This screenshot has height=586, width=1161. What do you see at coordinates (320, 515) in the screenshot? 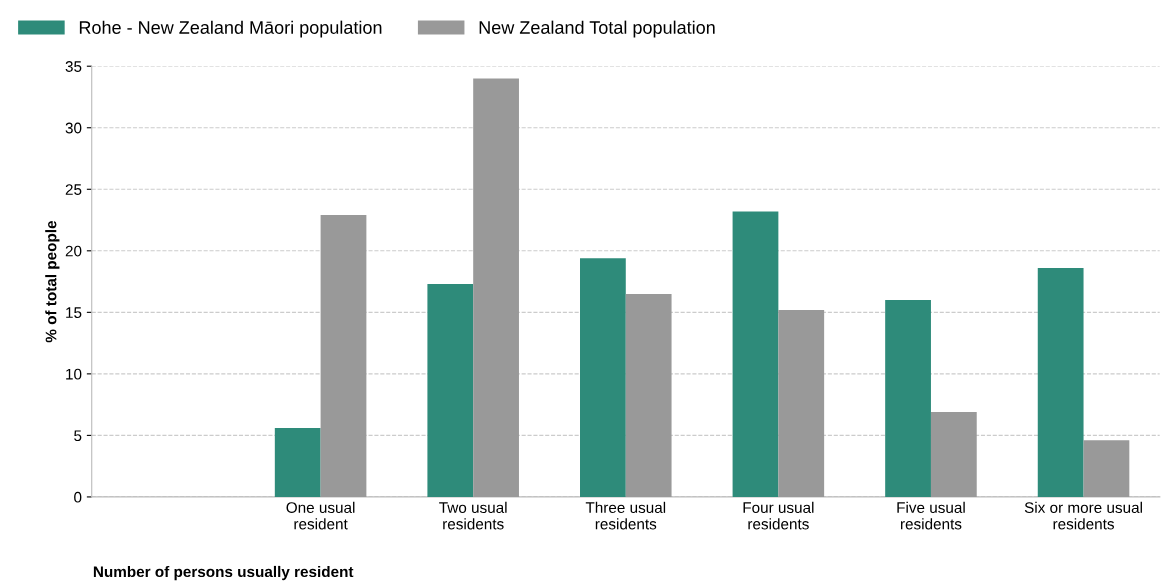
I see `x-tick-label: One usual resident` at bounding box center [320, 515].